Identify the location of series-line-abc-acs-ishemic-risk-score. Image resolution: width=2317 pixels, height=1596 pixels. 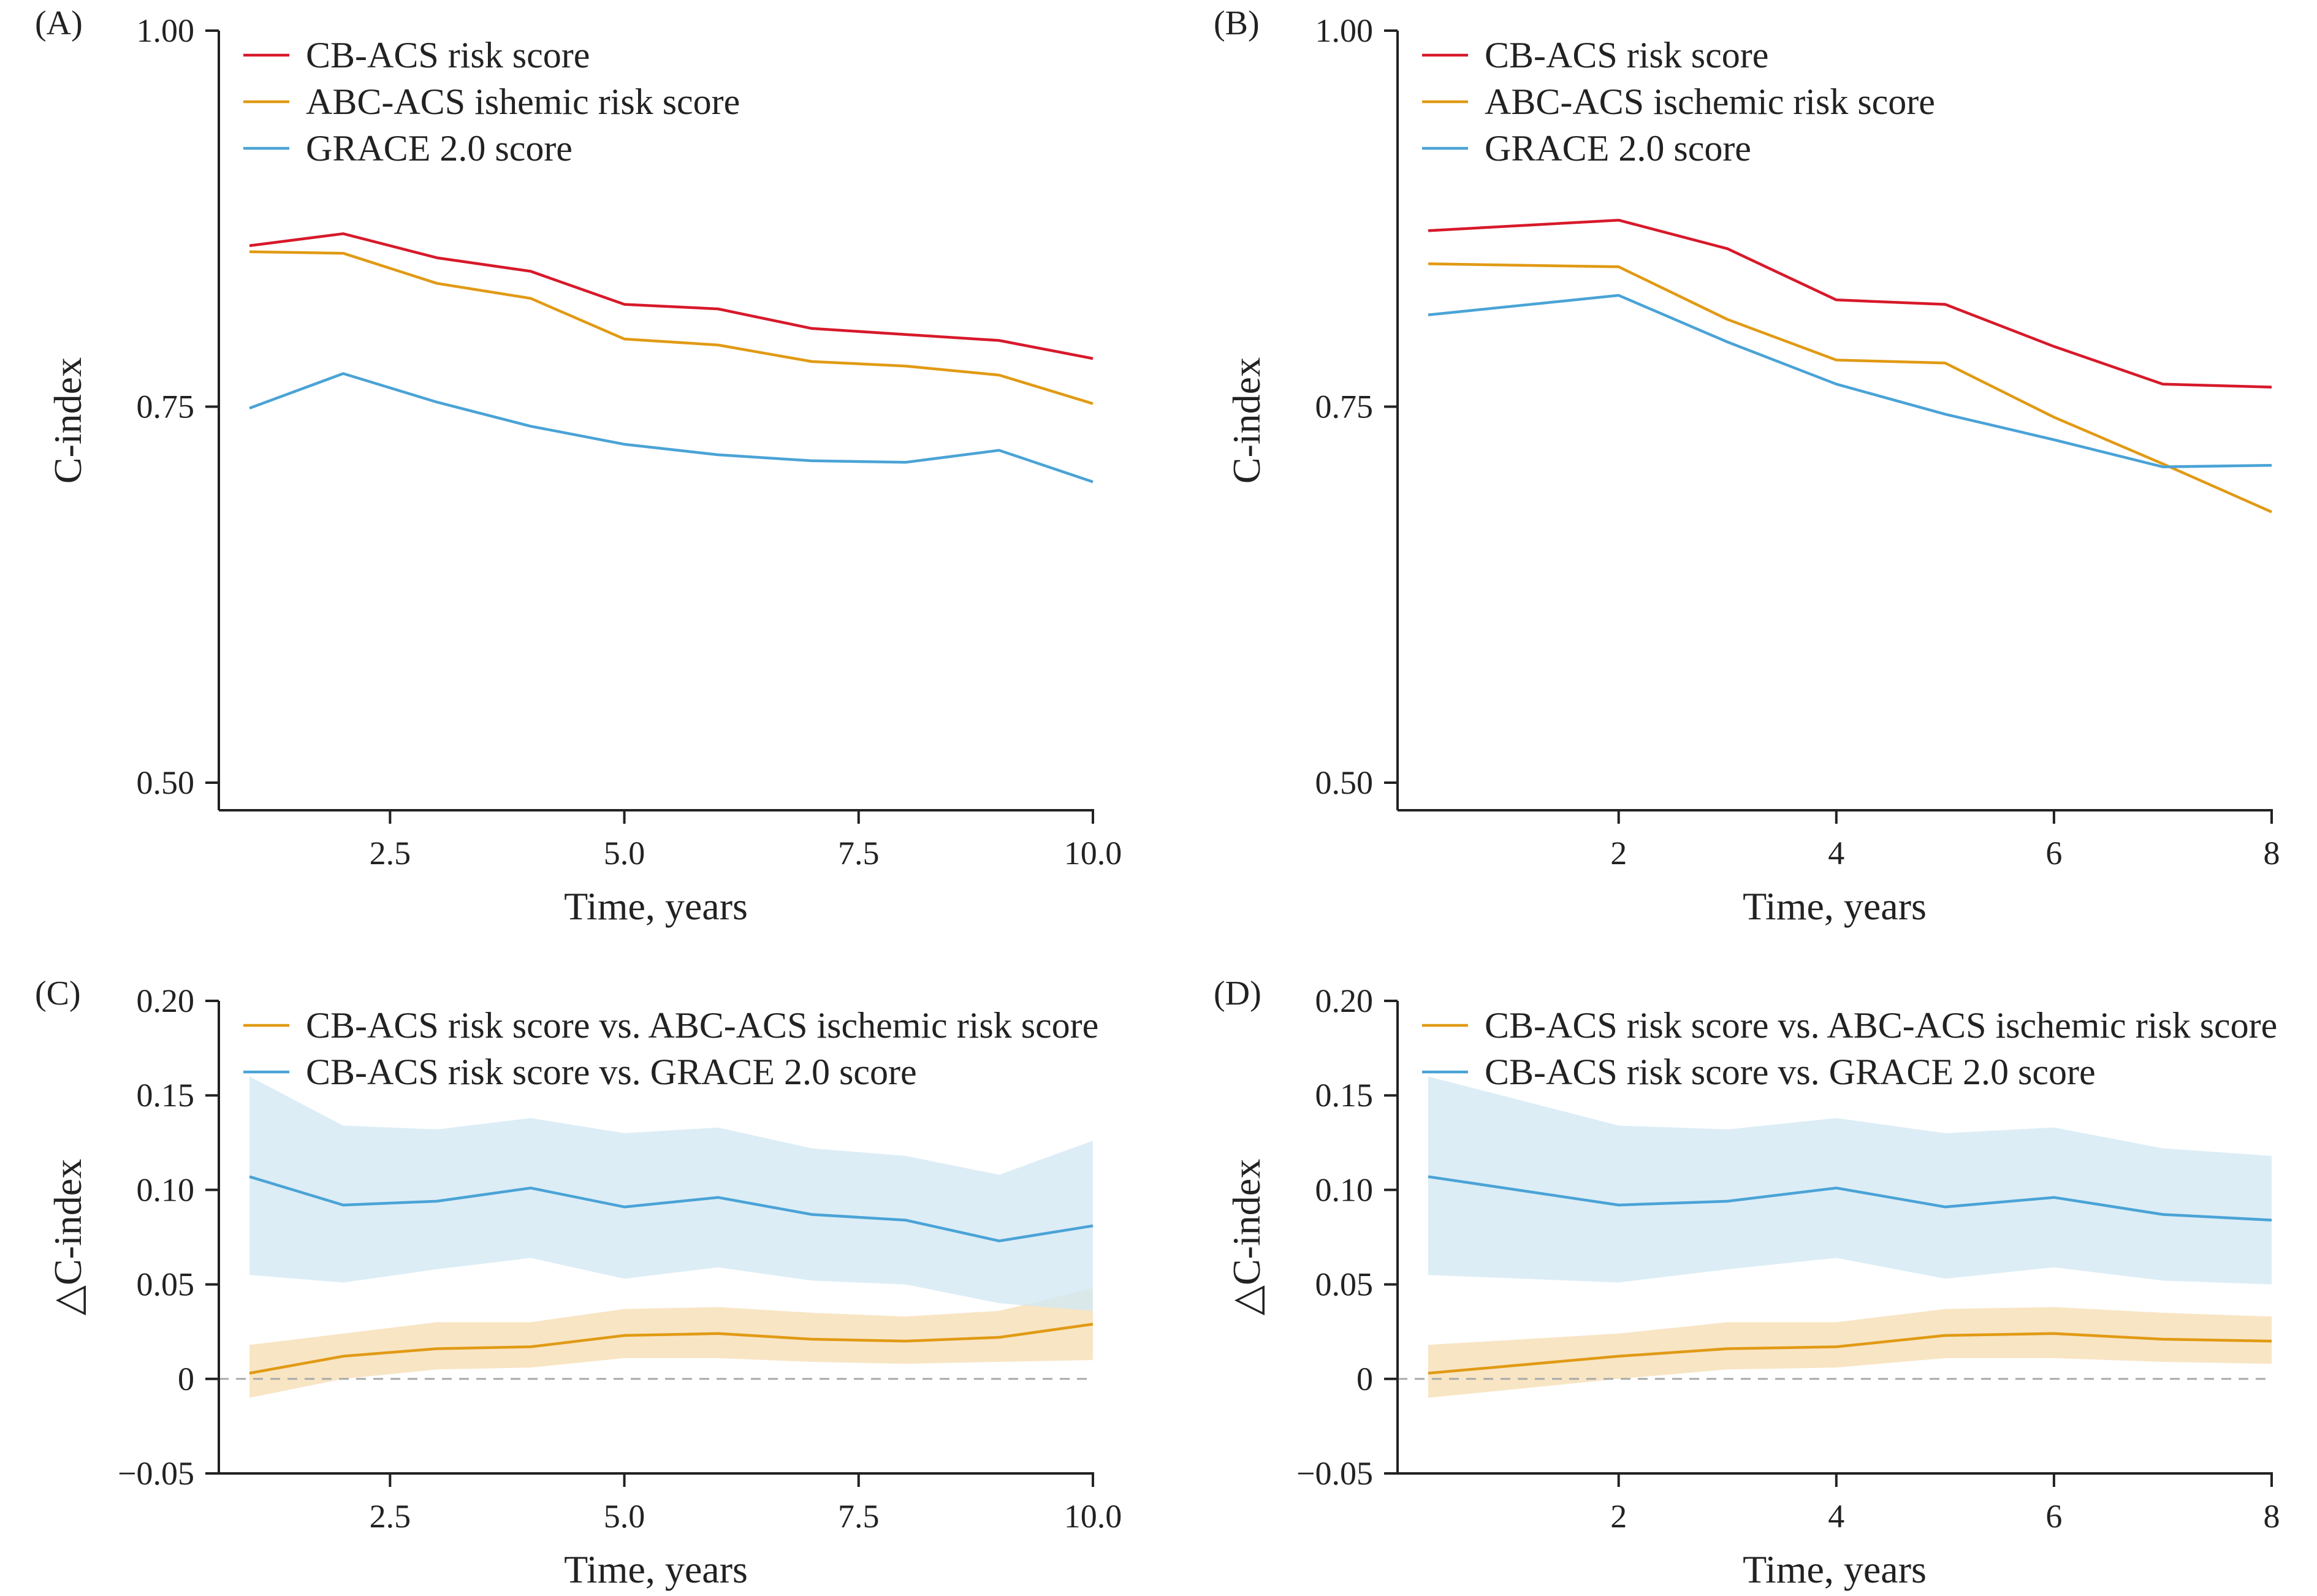
(671, 327).